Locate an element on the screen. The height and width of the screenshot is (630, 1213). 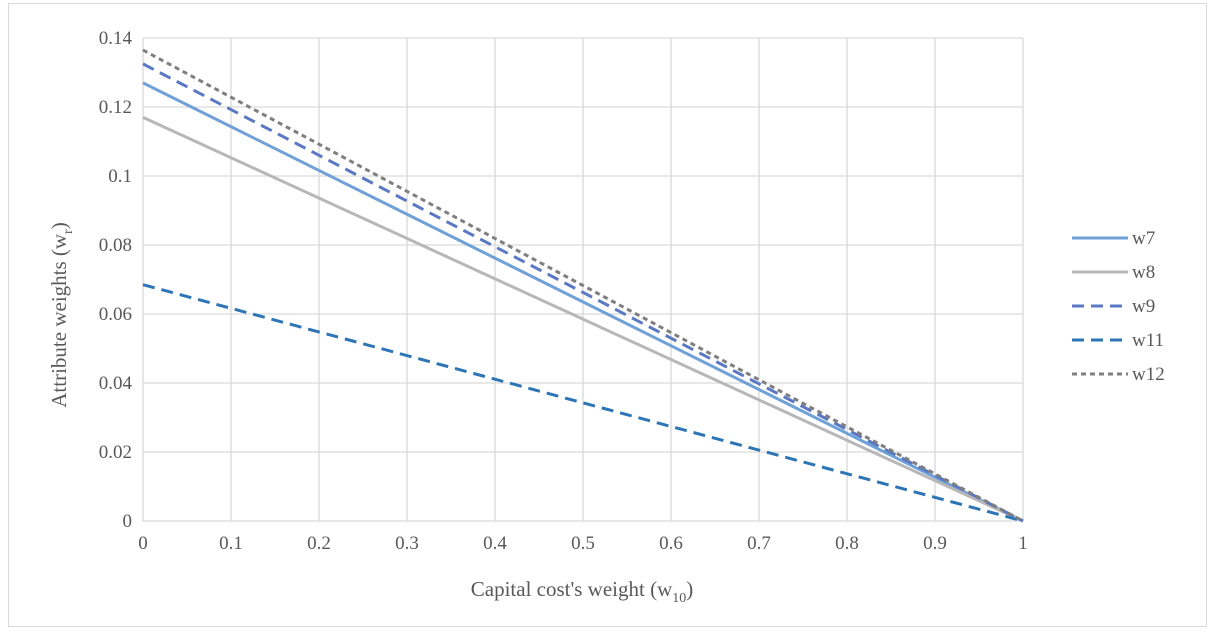
x-tick-label: 0.5 is located at coordinates (583, 543).